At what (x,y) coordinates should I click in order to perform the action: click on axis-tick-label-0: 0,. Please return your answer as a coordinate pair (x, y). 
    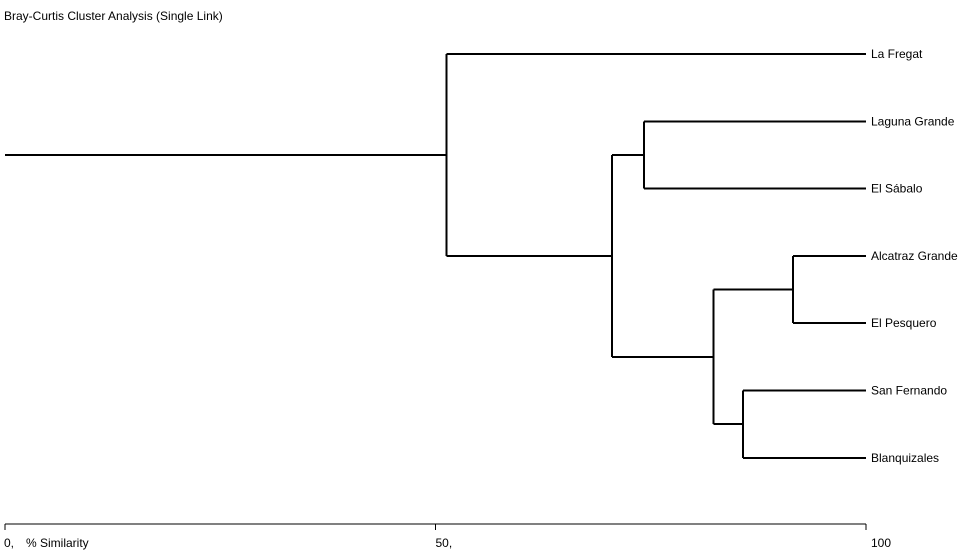
    Looking at the image, I should click on (9, 543).